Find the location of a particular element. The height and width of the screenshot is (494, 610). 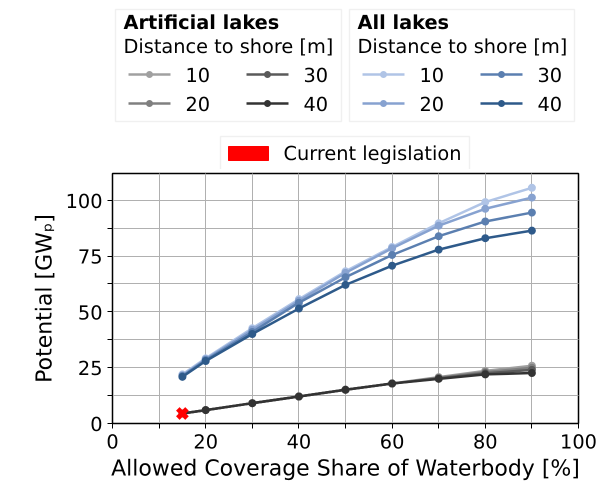

legend-label: Current legislation is located at coordinates (373, 153).